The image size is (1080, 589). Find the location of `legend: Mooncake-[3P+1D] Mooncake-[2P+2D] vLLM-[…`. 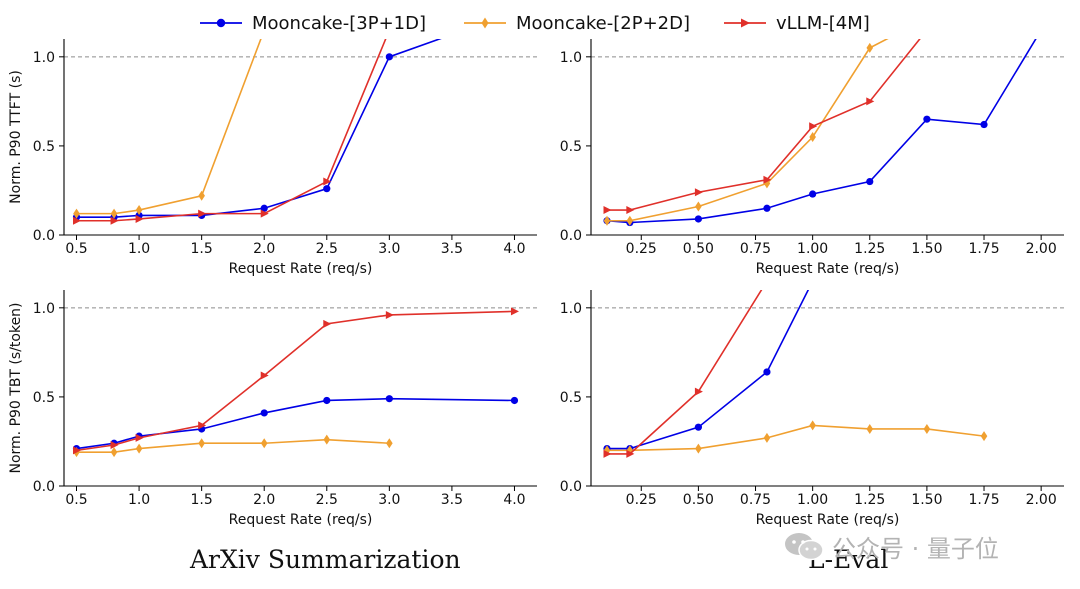

legend: Mooncake-[3P+1D] Mooncake-[2P+2D] vLLM-[… is located at coordinates (540, 23).